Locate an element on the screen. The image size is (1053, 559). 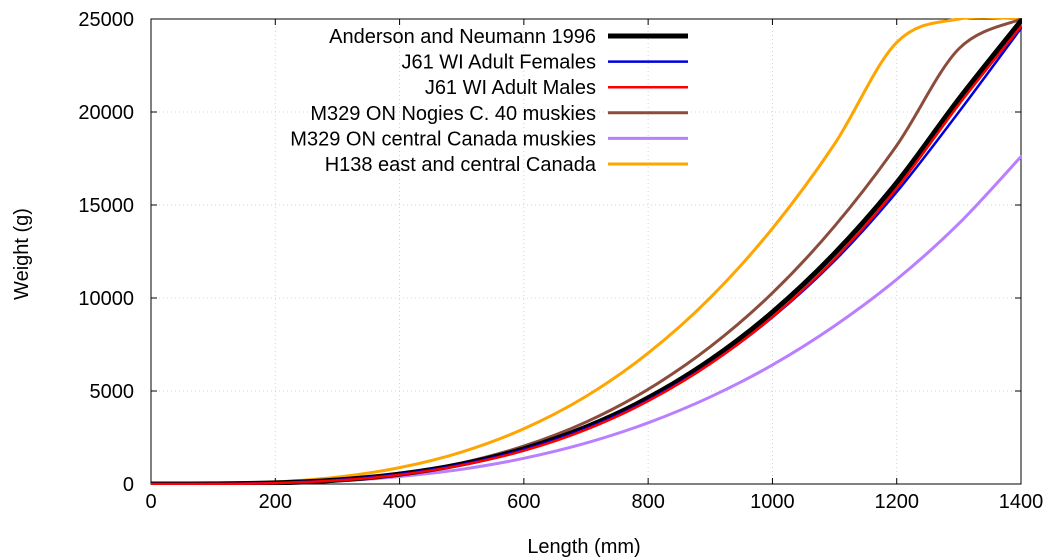
legend-label-2: J61 WI Adult Females is located at coordinates (498, 63).